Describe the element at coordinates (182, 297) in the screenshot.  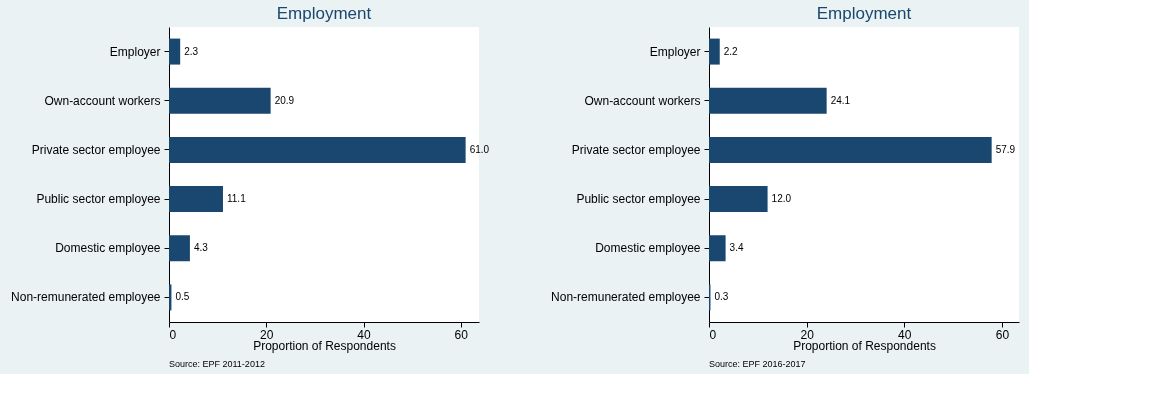
I see `data-label: 0.5` at that location.